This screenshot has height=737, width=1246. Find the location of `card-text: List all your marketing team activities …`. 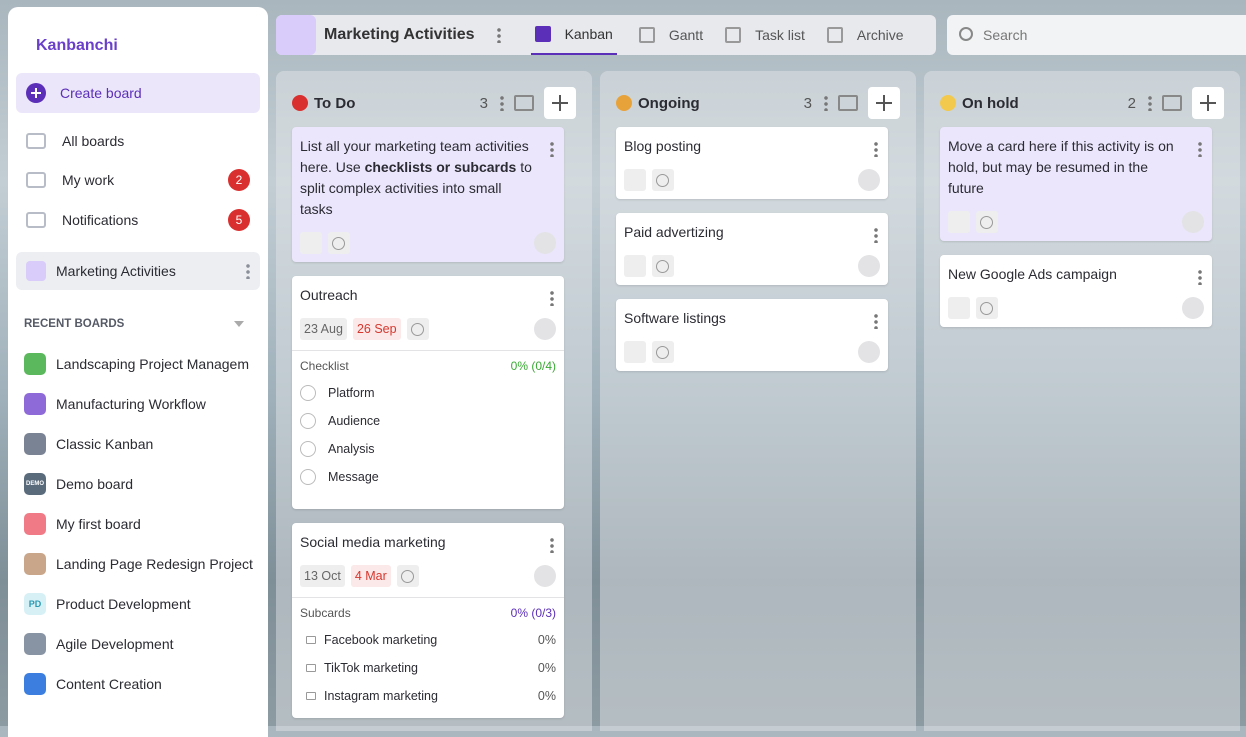

card-text: List all your marketing team activities … is located at coordinates (414, 156).